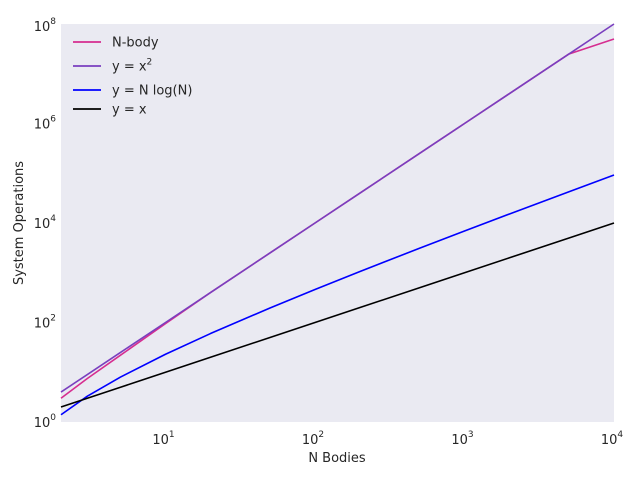 The image size is (640, 480). What do you see at coordinates (135, 43) in the screenshot?
I see `legend-entry-0: N-body` at bounding box center [135, 43].